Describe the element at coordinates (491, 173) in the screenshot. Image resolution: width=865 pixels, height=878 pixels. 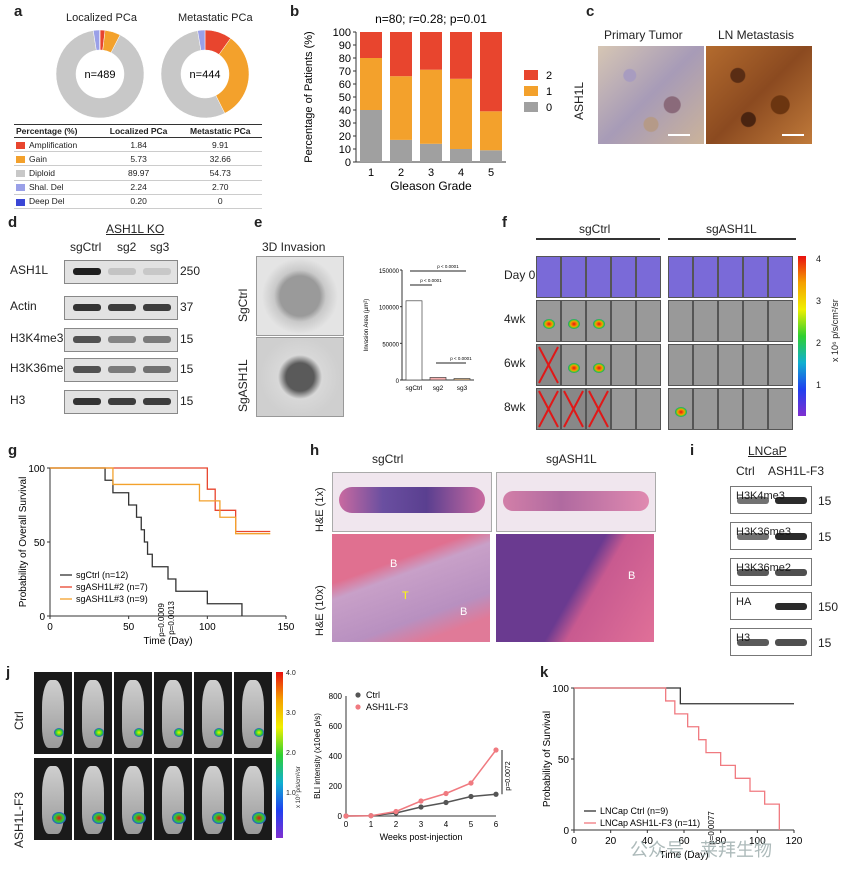
I see `x-tick-label: 5` at that location.